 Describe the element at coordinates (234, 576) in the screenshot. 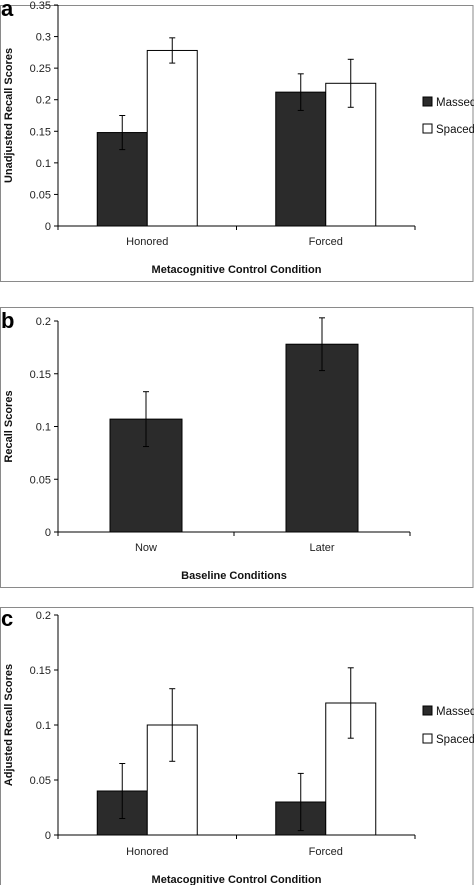

I see `x-axis-title: Baseline Conditions` at that location.